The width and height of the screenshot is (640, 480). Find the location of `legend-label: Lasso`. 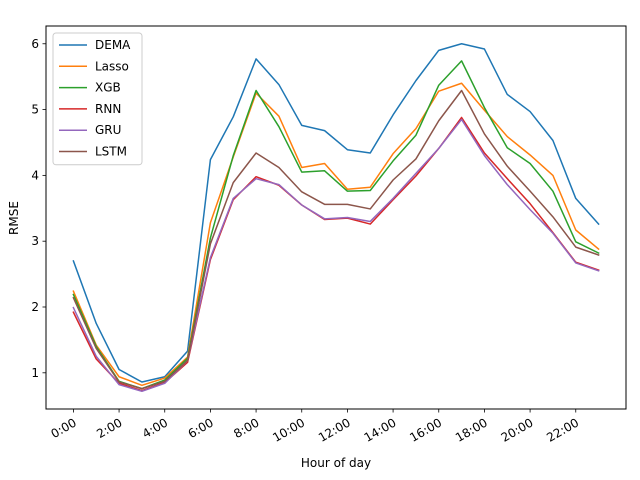

legend-label: Lasso is located at coordinates (112, 66).